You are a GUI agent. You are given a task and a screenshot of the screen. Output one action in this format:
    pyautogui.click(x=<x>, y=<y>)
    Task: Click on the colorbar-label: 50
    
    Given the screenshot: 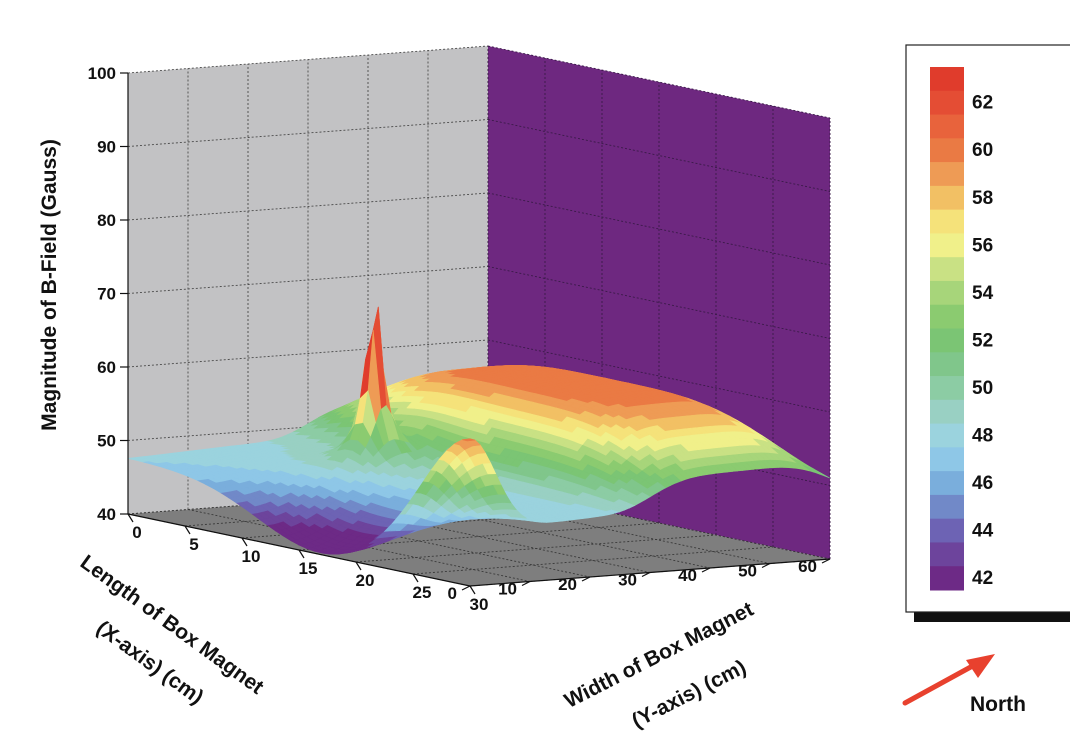 What is the action you would take?
    pyautogui.click(x=982, y=388)
    